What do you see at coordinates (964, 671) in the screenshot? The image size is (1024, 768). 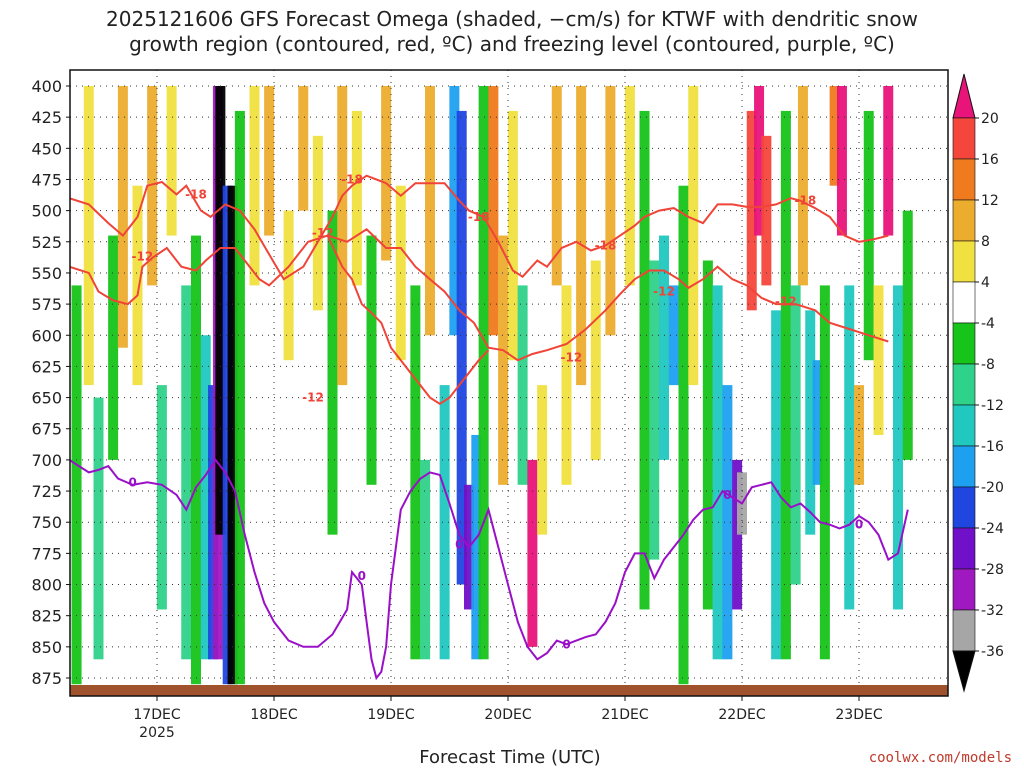 I see `colorbar-bottom-arrow` at bounding box center [964, 671].